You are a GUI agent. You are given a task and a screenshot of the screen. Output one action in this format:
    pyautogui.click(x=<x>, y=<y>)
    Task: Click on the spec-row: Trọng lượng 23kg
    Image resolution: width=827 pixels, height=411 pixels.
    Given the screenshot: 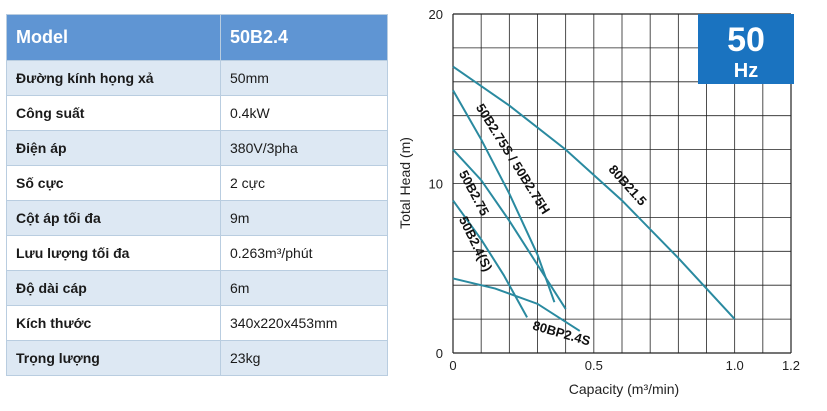 What is the action you would take?
    pyautogui.click(x=197, y=358)
    